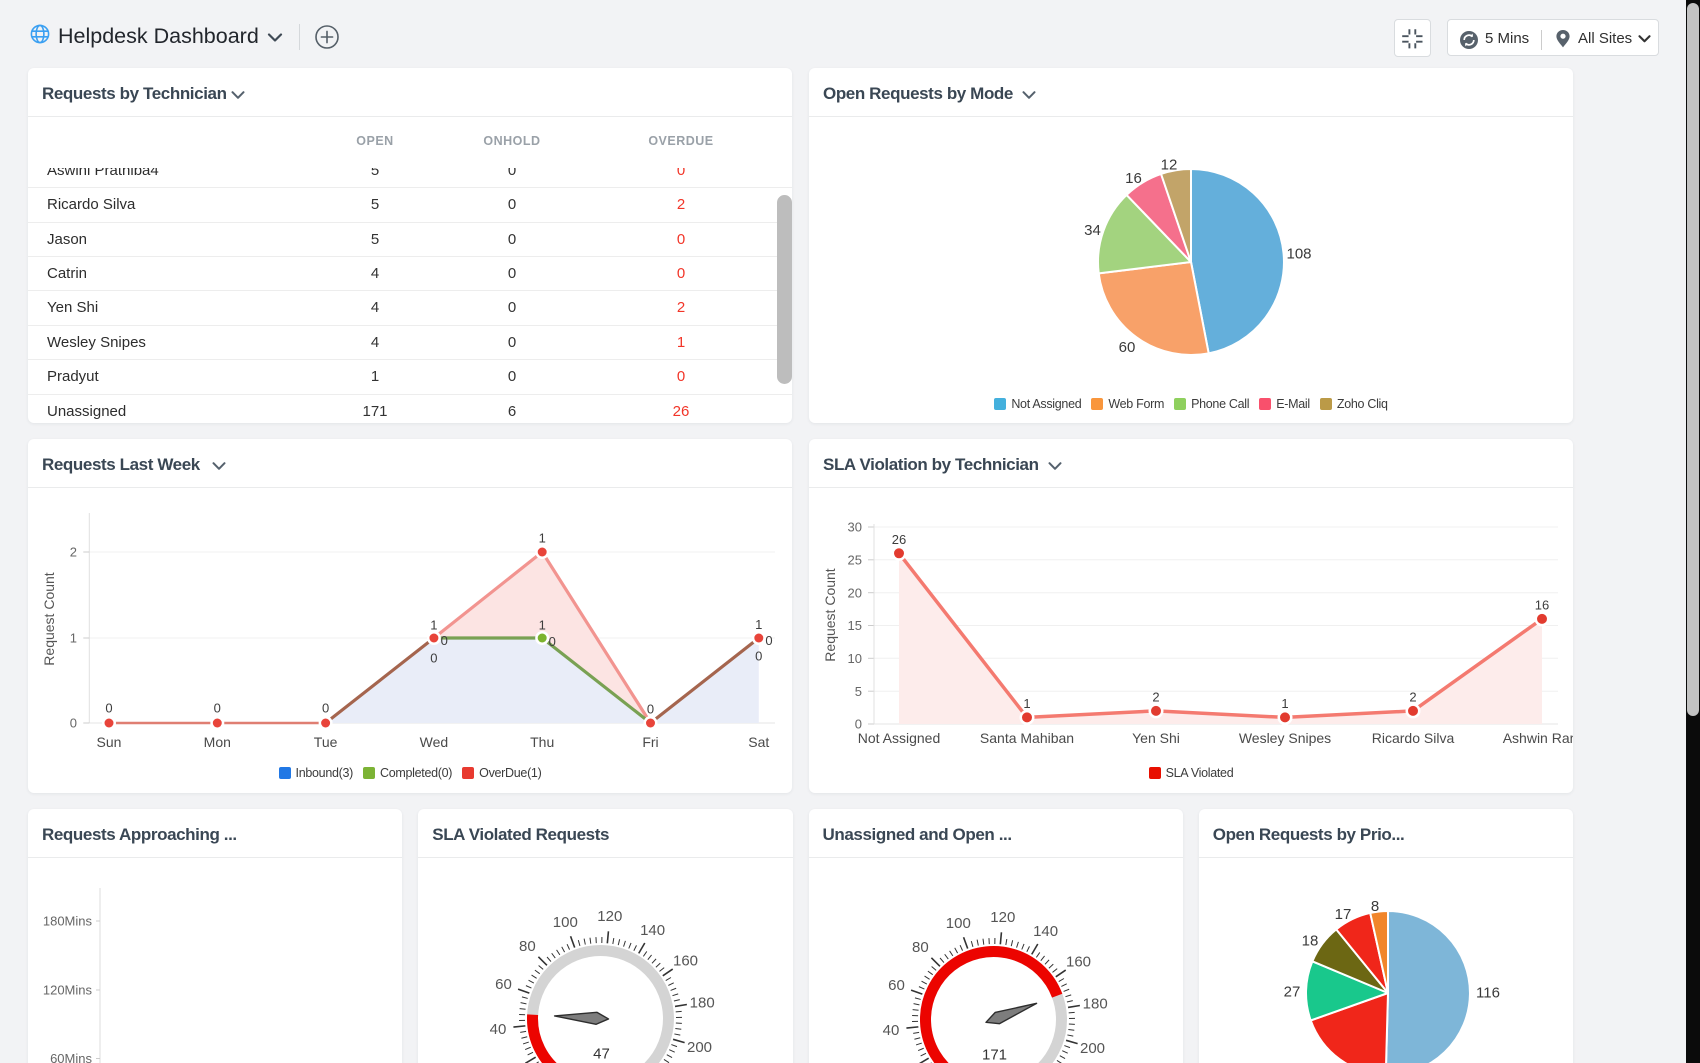 This screenshot has height=1063, width=1700. I want to click on svg-text: 34, so click(1092, 230).